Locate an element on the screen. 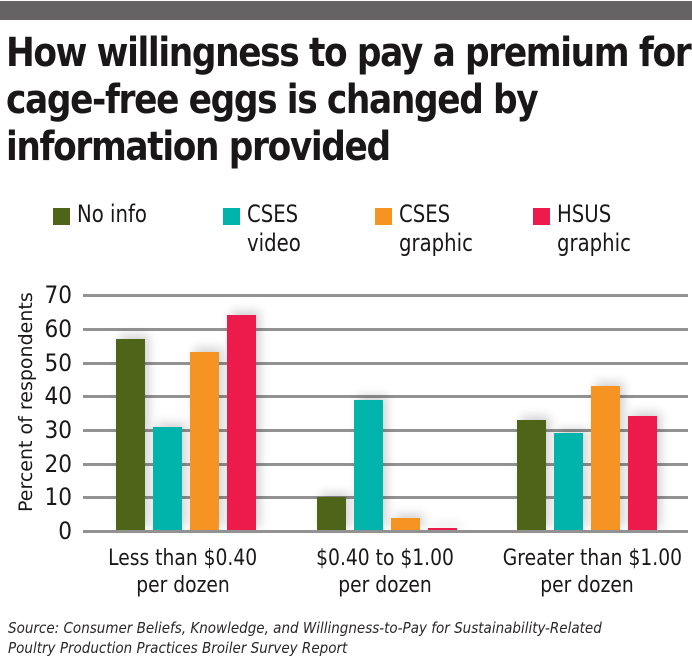 The image size is (692, 665). y-tick-label: 10 is located at coordinates (58, 497).